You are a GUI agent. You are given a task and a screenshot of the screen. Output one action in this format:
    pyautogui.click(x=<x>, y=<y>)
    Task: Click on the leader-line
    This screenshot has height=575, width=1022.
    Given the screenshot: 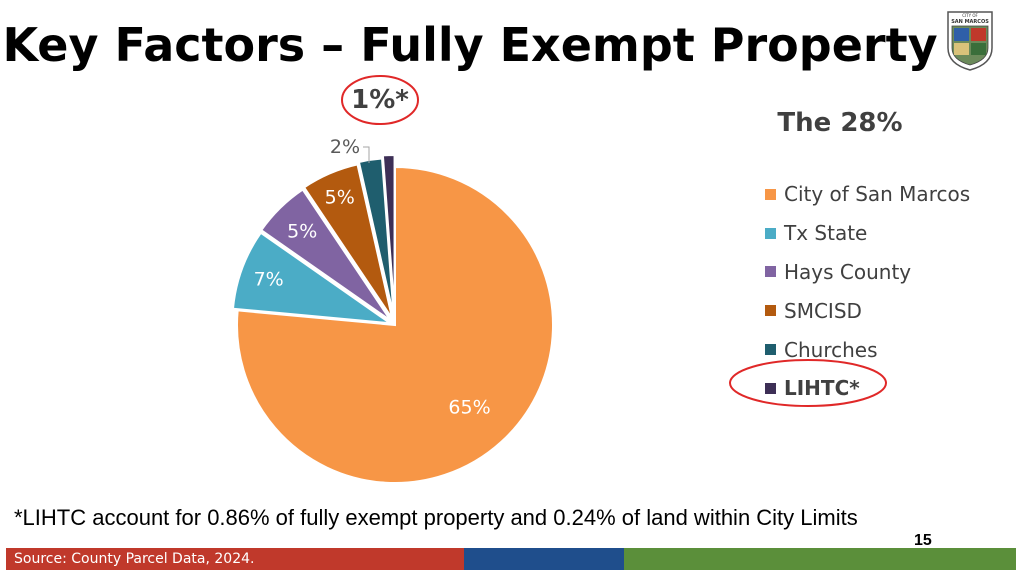 What is the action you would take?
    pyautogui.click(x=366, y=154)
    